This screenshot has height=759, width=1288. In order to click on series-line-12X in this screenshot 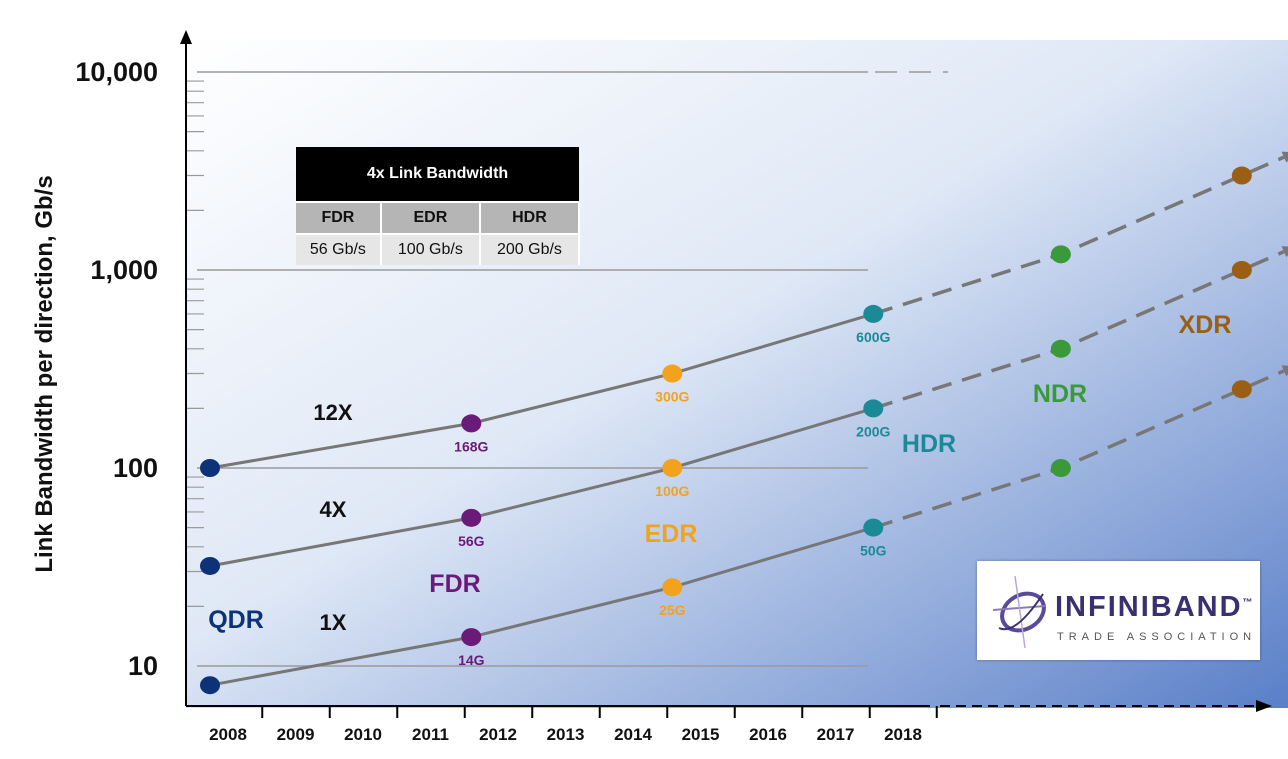, I will do `click(541, 391)`.